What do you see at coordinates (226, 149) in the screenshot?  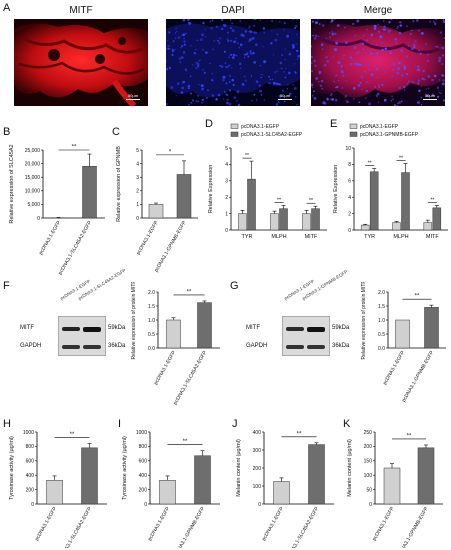 I see `y-tick-label: 5` at bounding box center [226, 149].